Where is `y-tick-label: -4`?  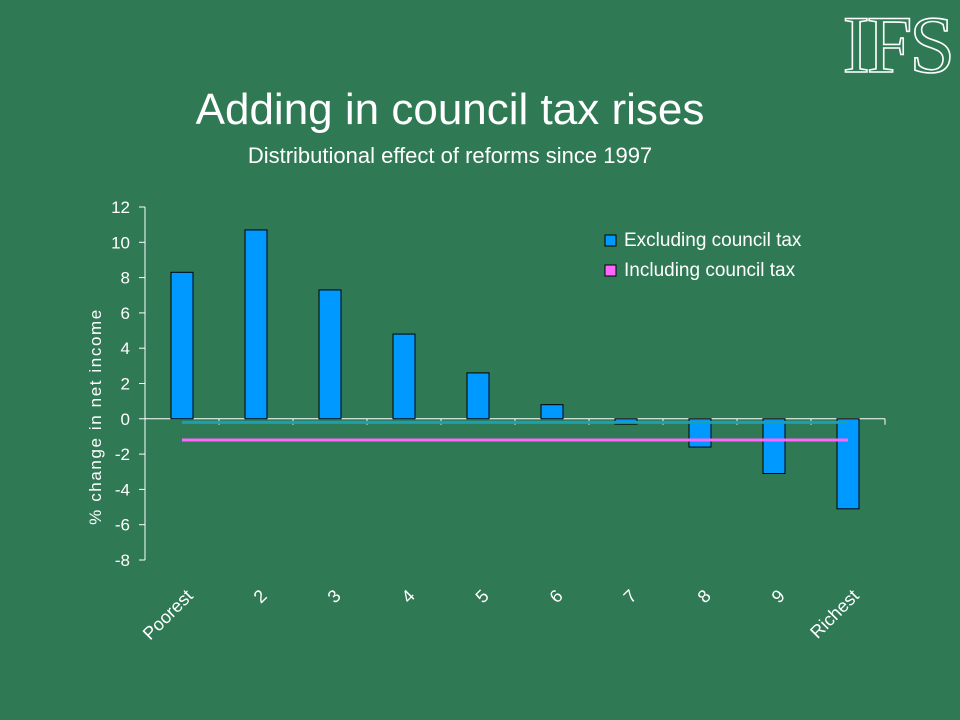
y-tick-label: -4 is located at coordinates (122, 489).